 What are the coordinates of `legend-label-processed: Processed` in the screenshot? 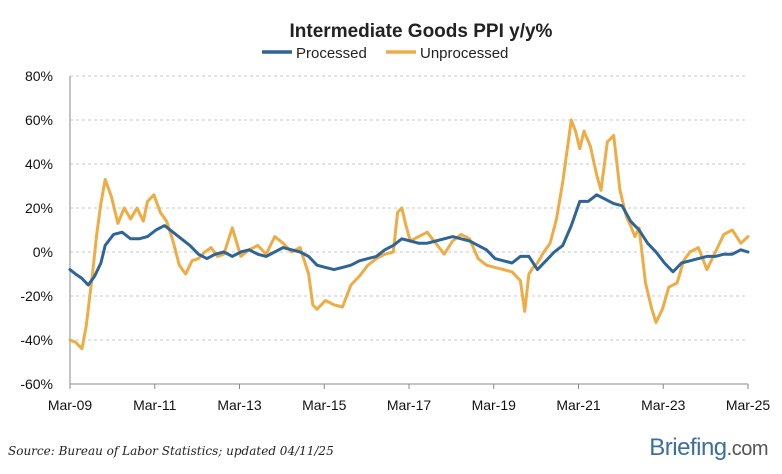 It's located at (331, 53).